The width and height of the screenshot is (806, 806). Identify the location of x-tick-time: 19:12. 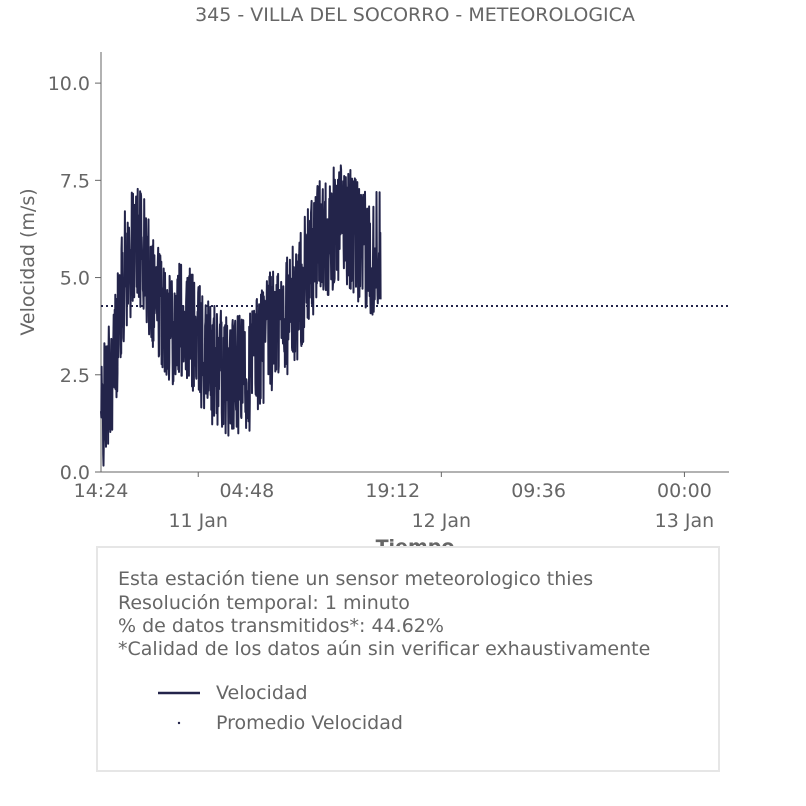
(392, 491).